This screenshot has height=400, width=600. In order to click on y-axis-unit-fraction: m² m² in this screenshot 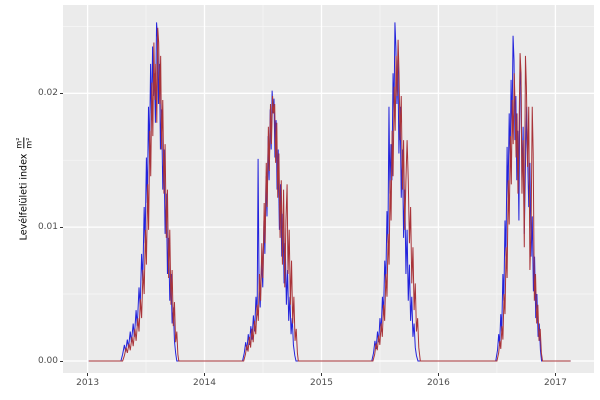, I will do `click(24, 143)`.